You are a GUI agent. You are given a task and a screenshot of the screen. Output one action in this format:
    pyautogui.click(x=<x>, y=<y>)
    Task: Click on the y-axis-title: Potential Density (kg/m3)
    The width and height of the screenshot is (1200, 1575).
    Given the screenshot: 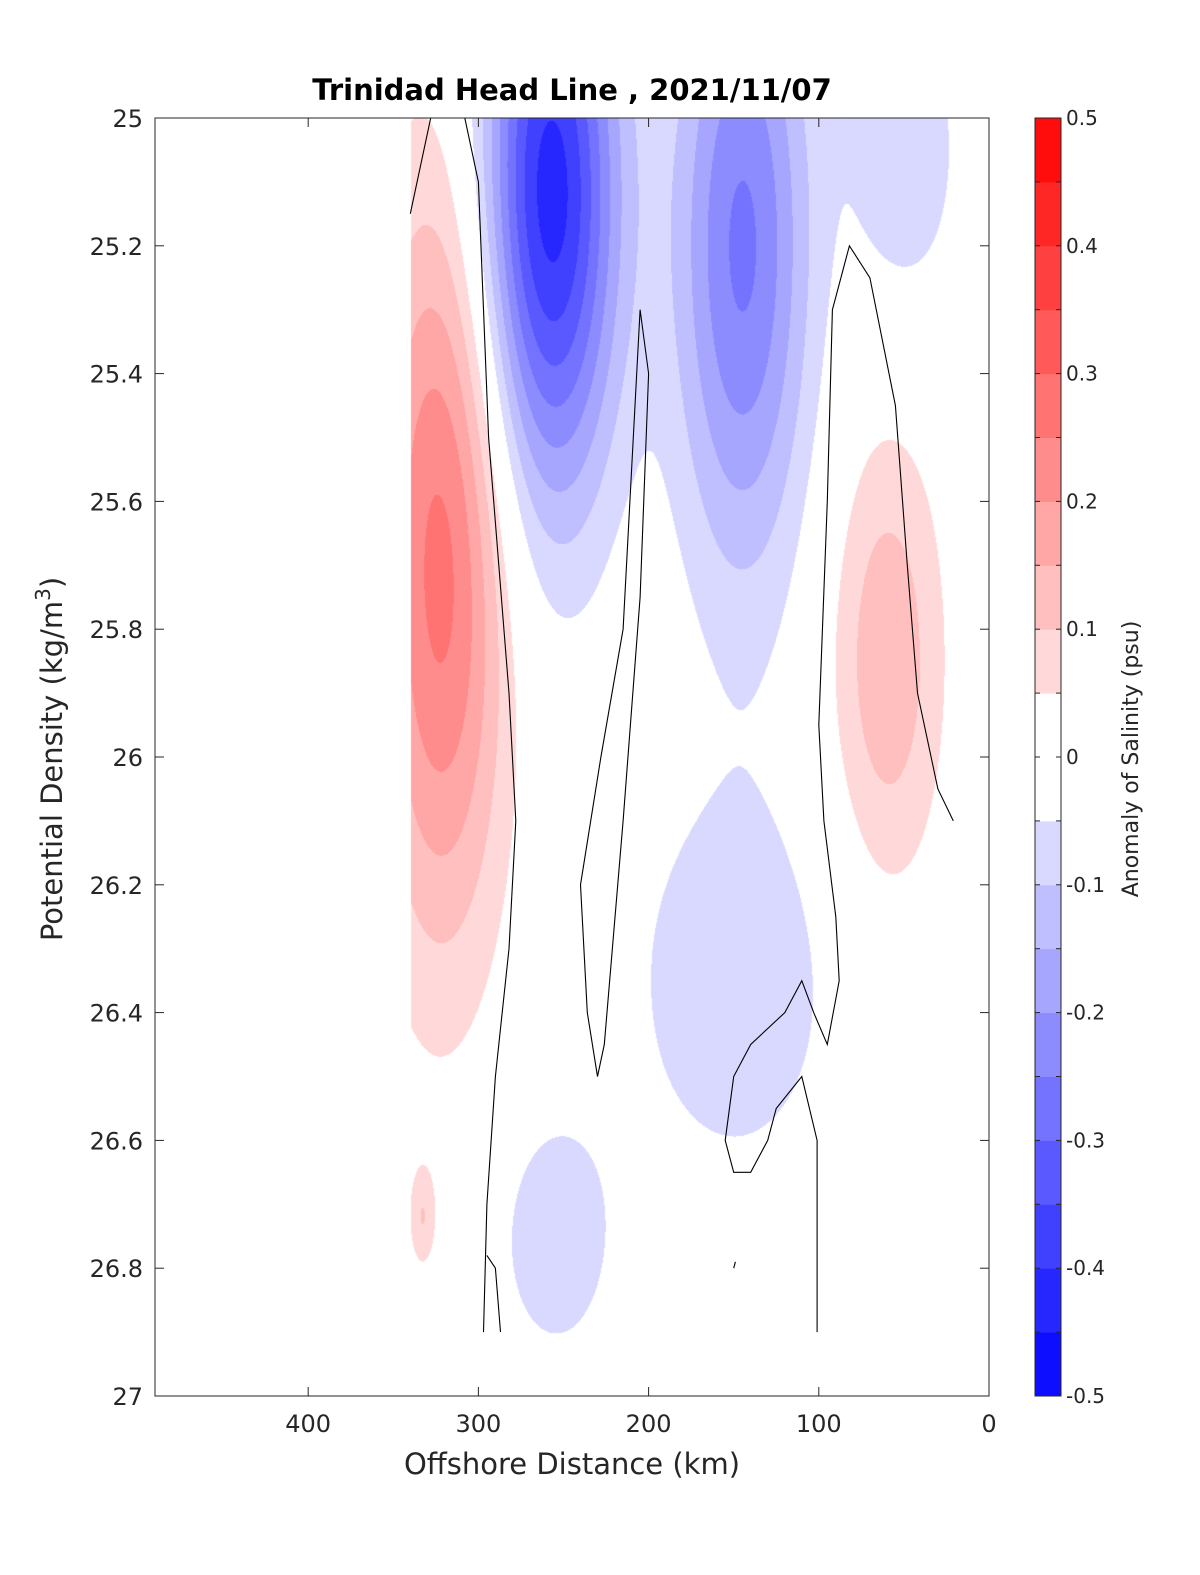 What is the action you would take?
    pyautogui.click(x=50, y=759)
    